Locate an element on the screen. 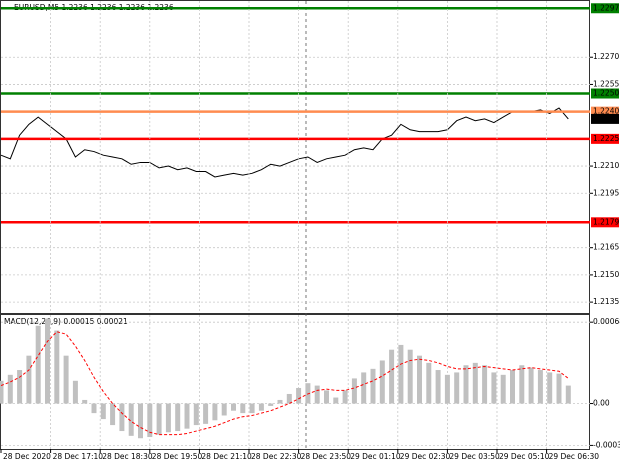  current-price-label: 1.2236 is located at coordinates (606, 118).